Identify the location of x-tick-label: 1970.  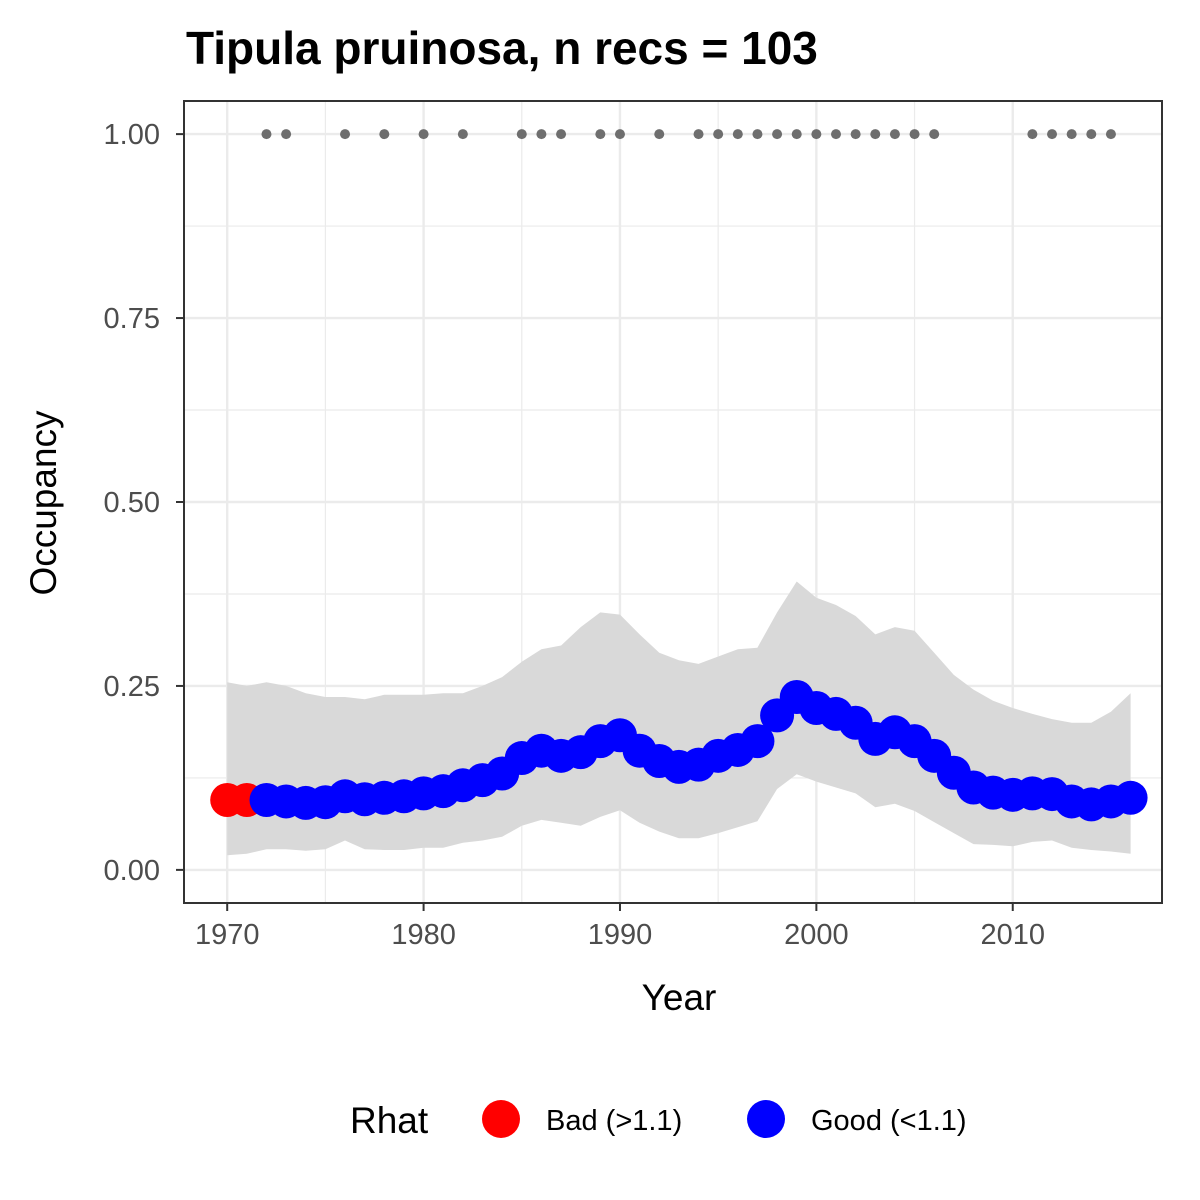
(227, 935).